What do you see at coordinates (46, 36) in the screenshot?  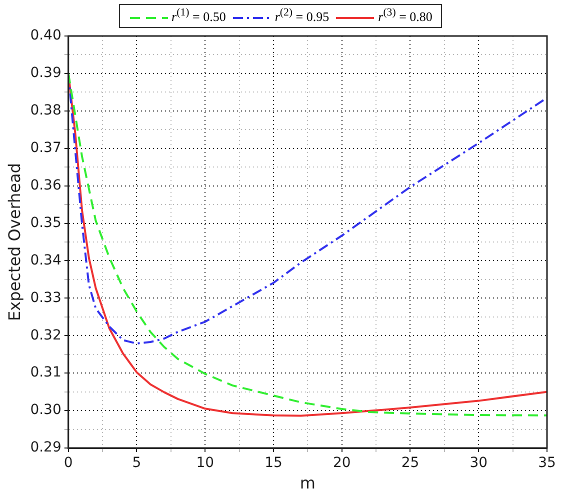 I see `y-tick-label: 0.40` at bounding box center [46, 36].